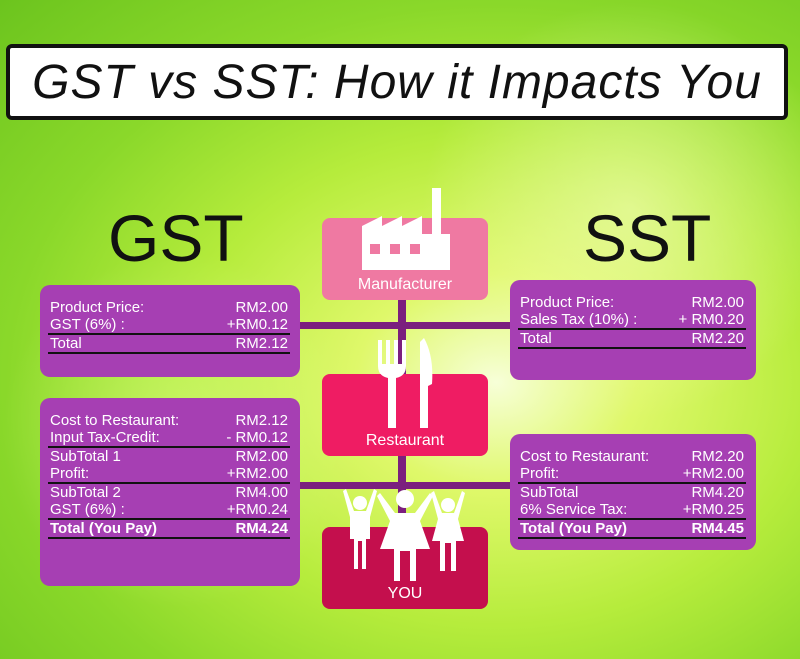  I want to click on panel-row: 6% Service Tax: +RM0.25, so click(632, 510).